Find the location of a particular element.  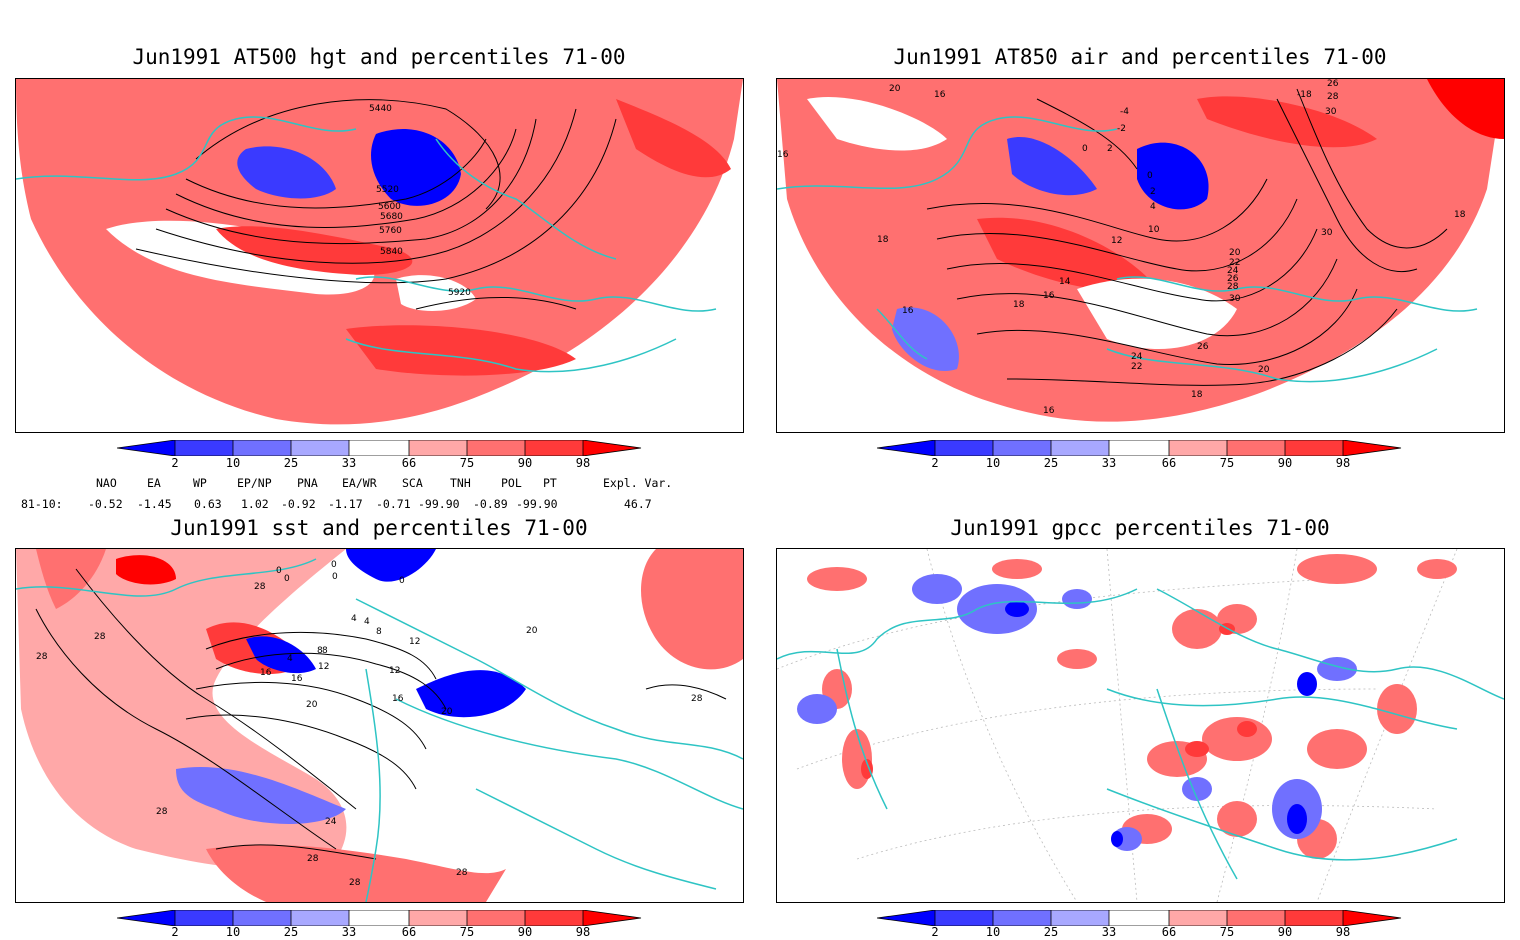

contour-label-sst-15: 16 is located at coordinates (297, 679).